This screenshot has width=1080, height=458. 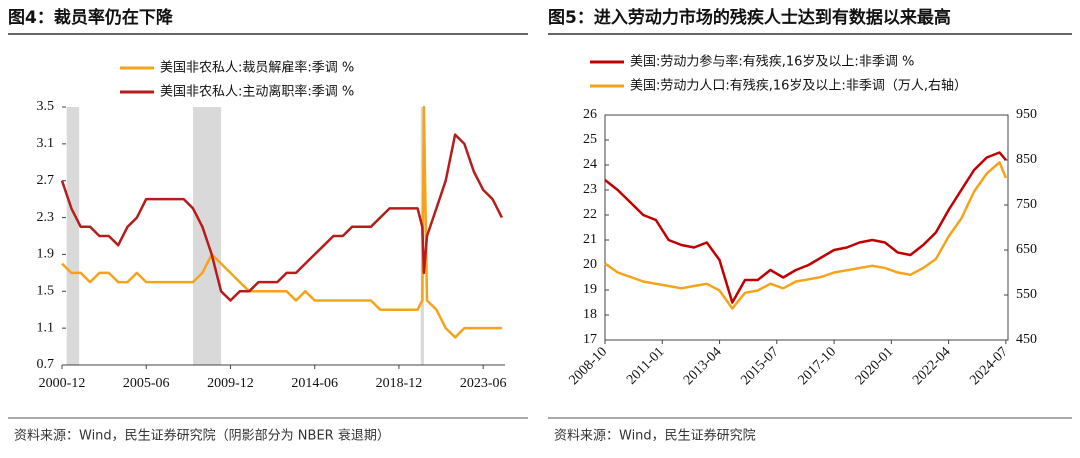 I want to click on chart-title: 图4：裁员率仍在下降, so click(x=91, y=17).